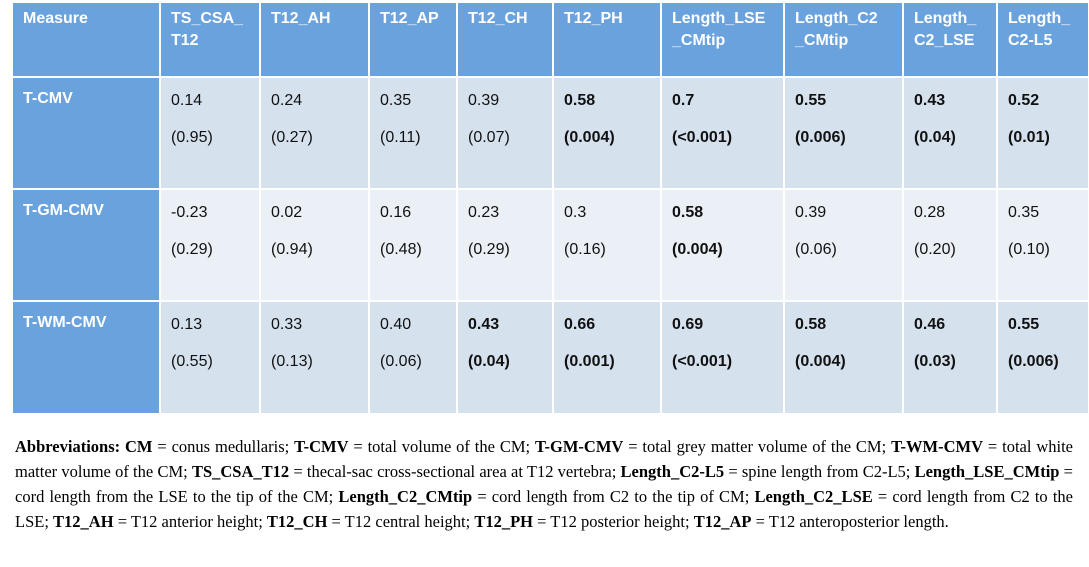 The image size is (1089, 567). I want to click on abbreviation-term: Length_C2_LSE, so click(813, 496).